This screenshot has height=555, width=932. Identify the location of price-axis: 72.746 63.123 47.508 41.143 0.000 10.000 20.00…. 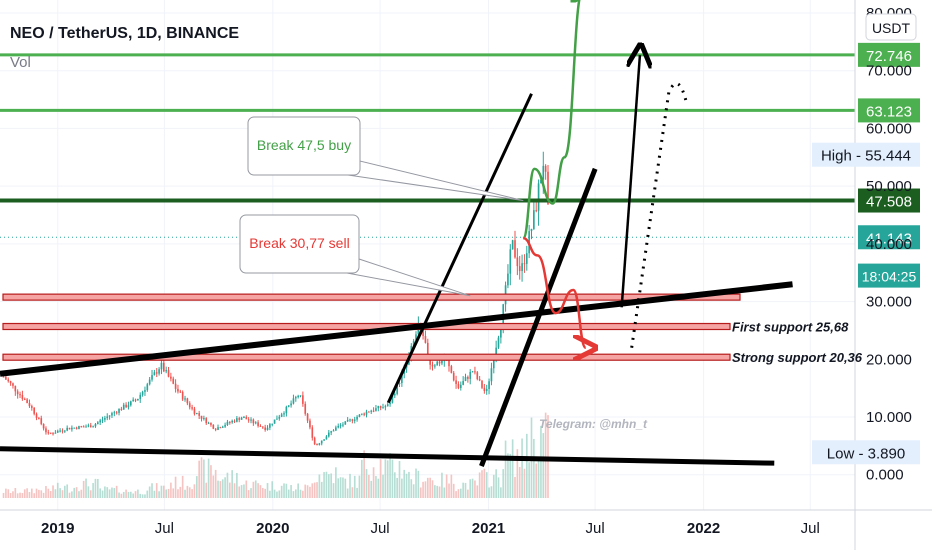
(866, 275).